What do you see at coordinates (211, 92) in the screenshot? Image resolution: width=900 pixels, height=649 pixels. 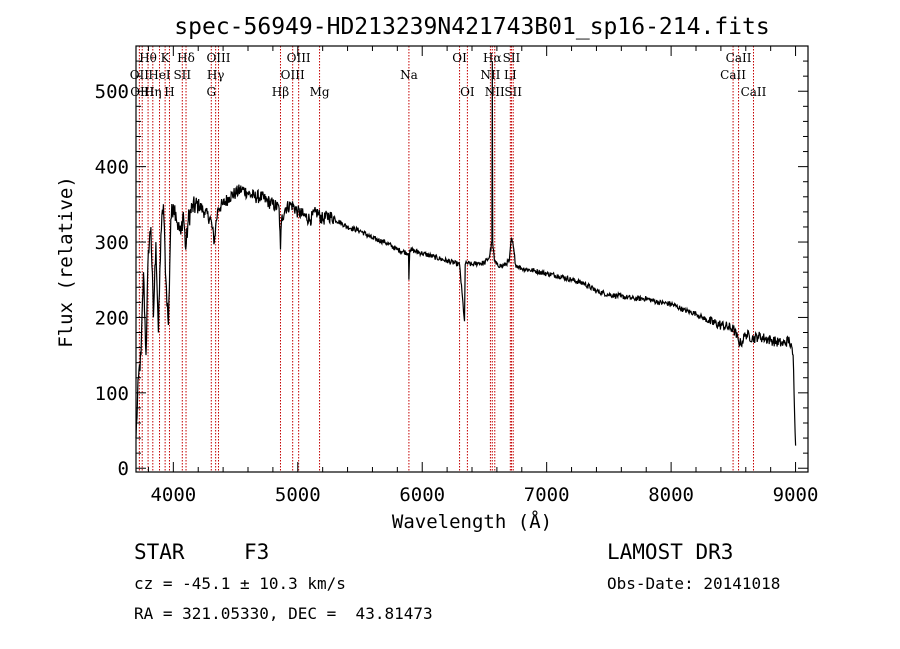 I see `line-label-11: G` at bounding box center [211, 92].